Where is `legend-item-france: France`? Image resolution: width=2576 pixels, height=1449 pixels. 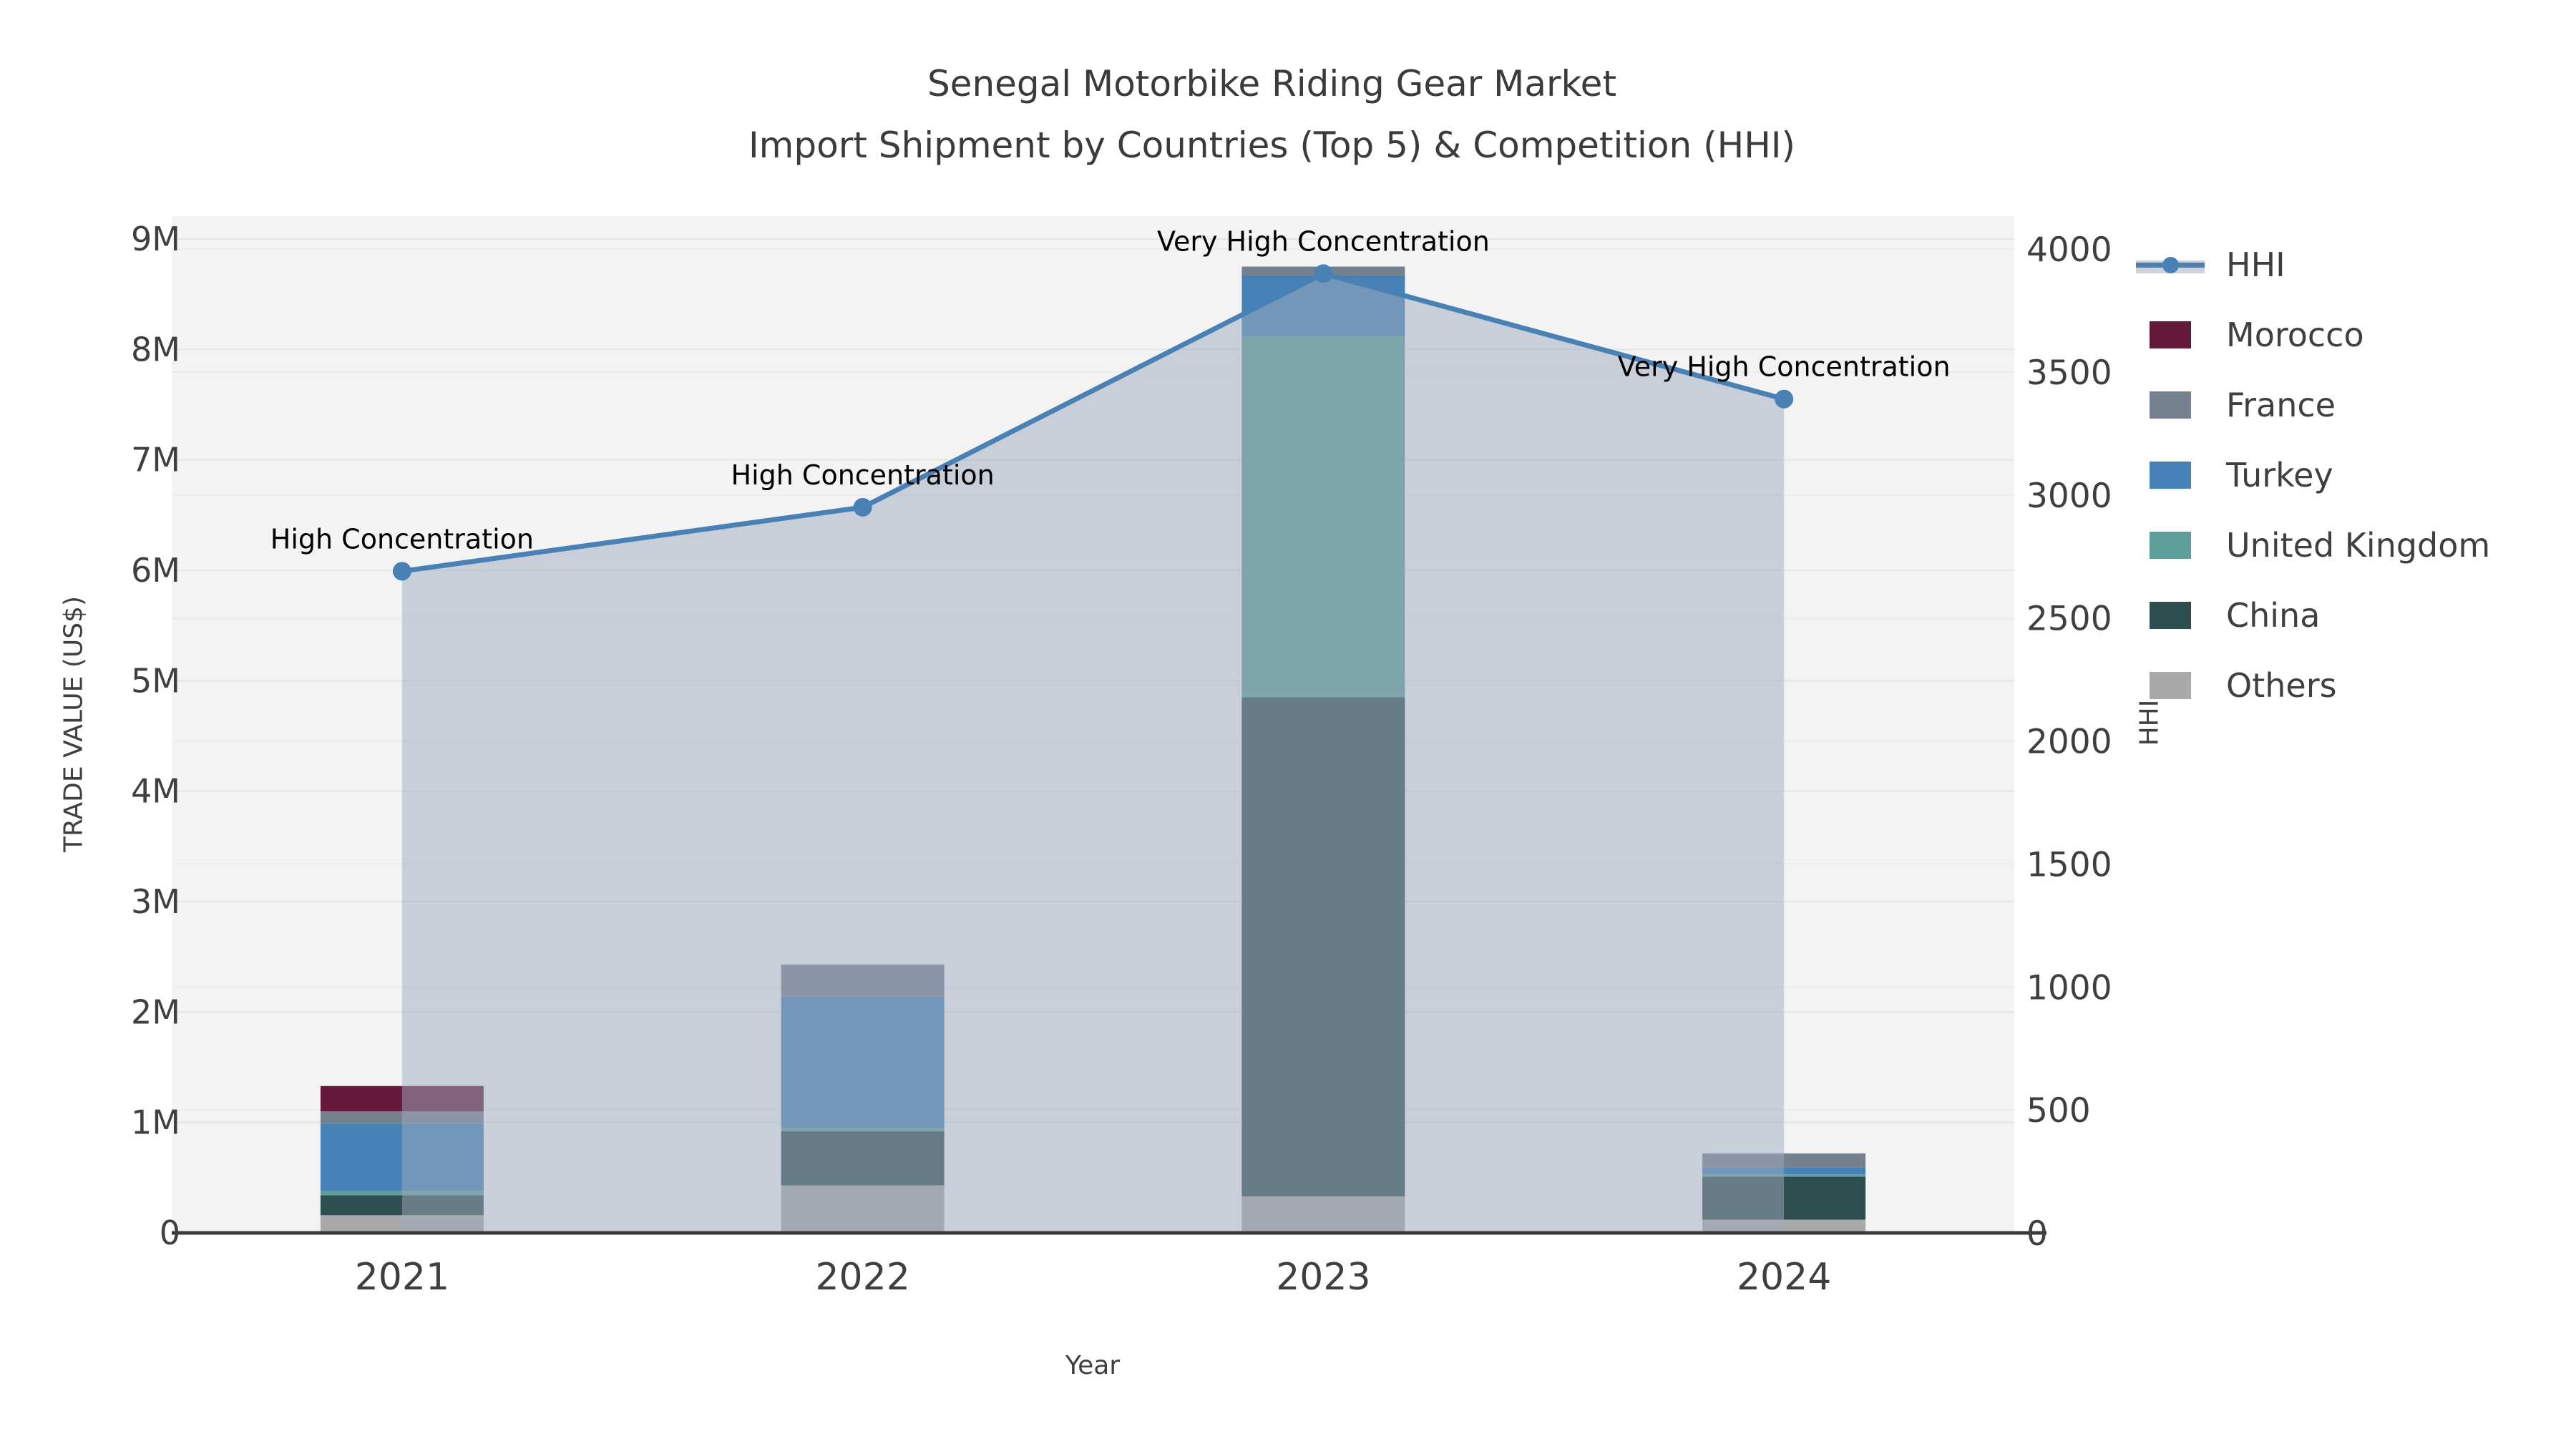 legend-item-france: France is located at coordinates (2313, 405).